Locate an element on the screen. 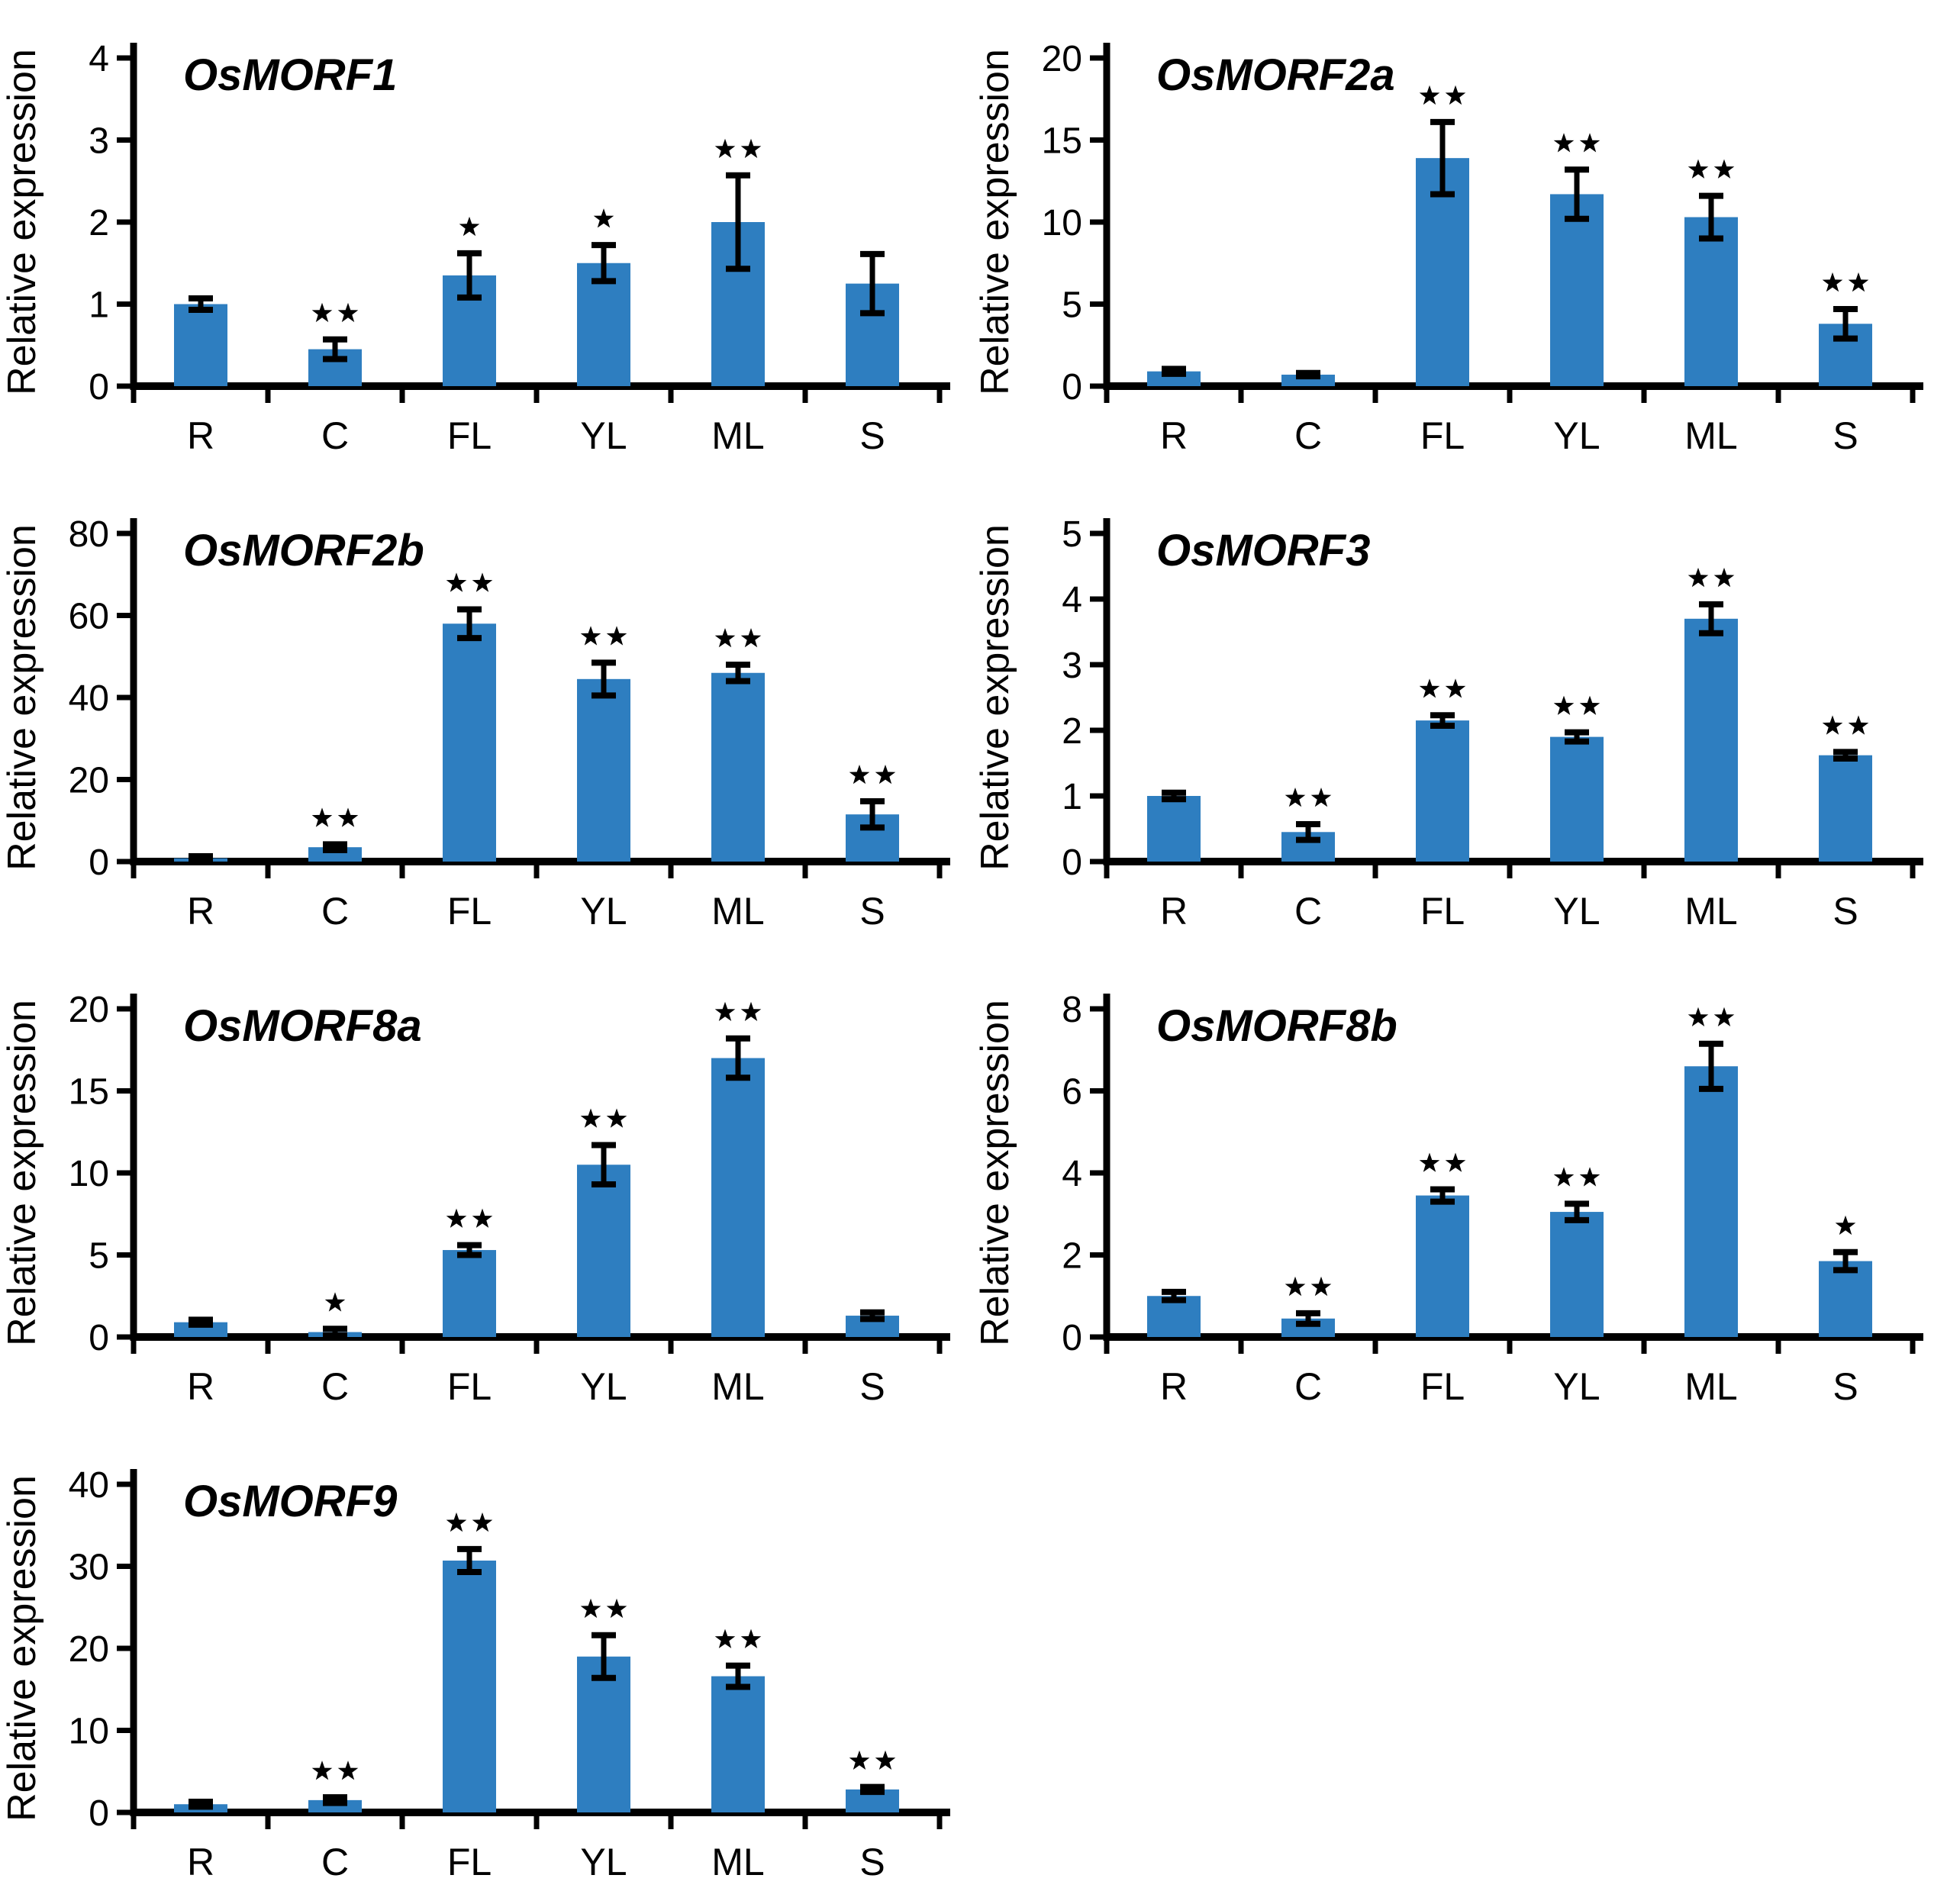 This screenshot has width=1947, height=1904. chart-title: OsMORF3 is located at coordinates (1263, 550).